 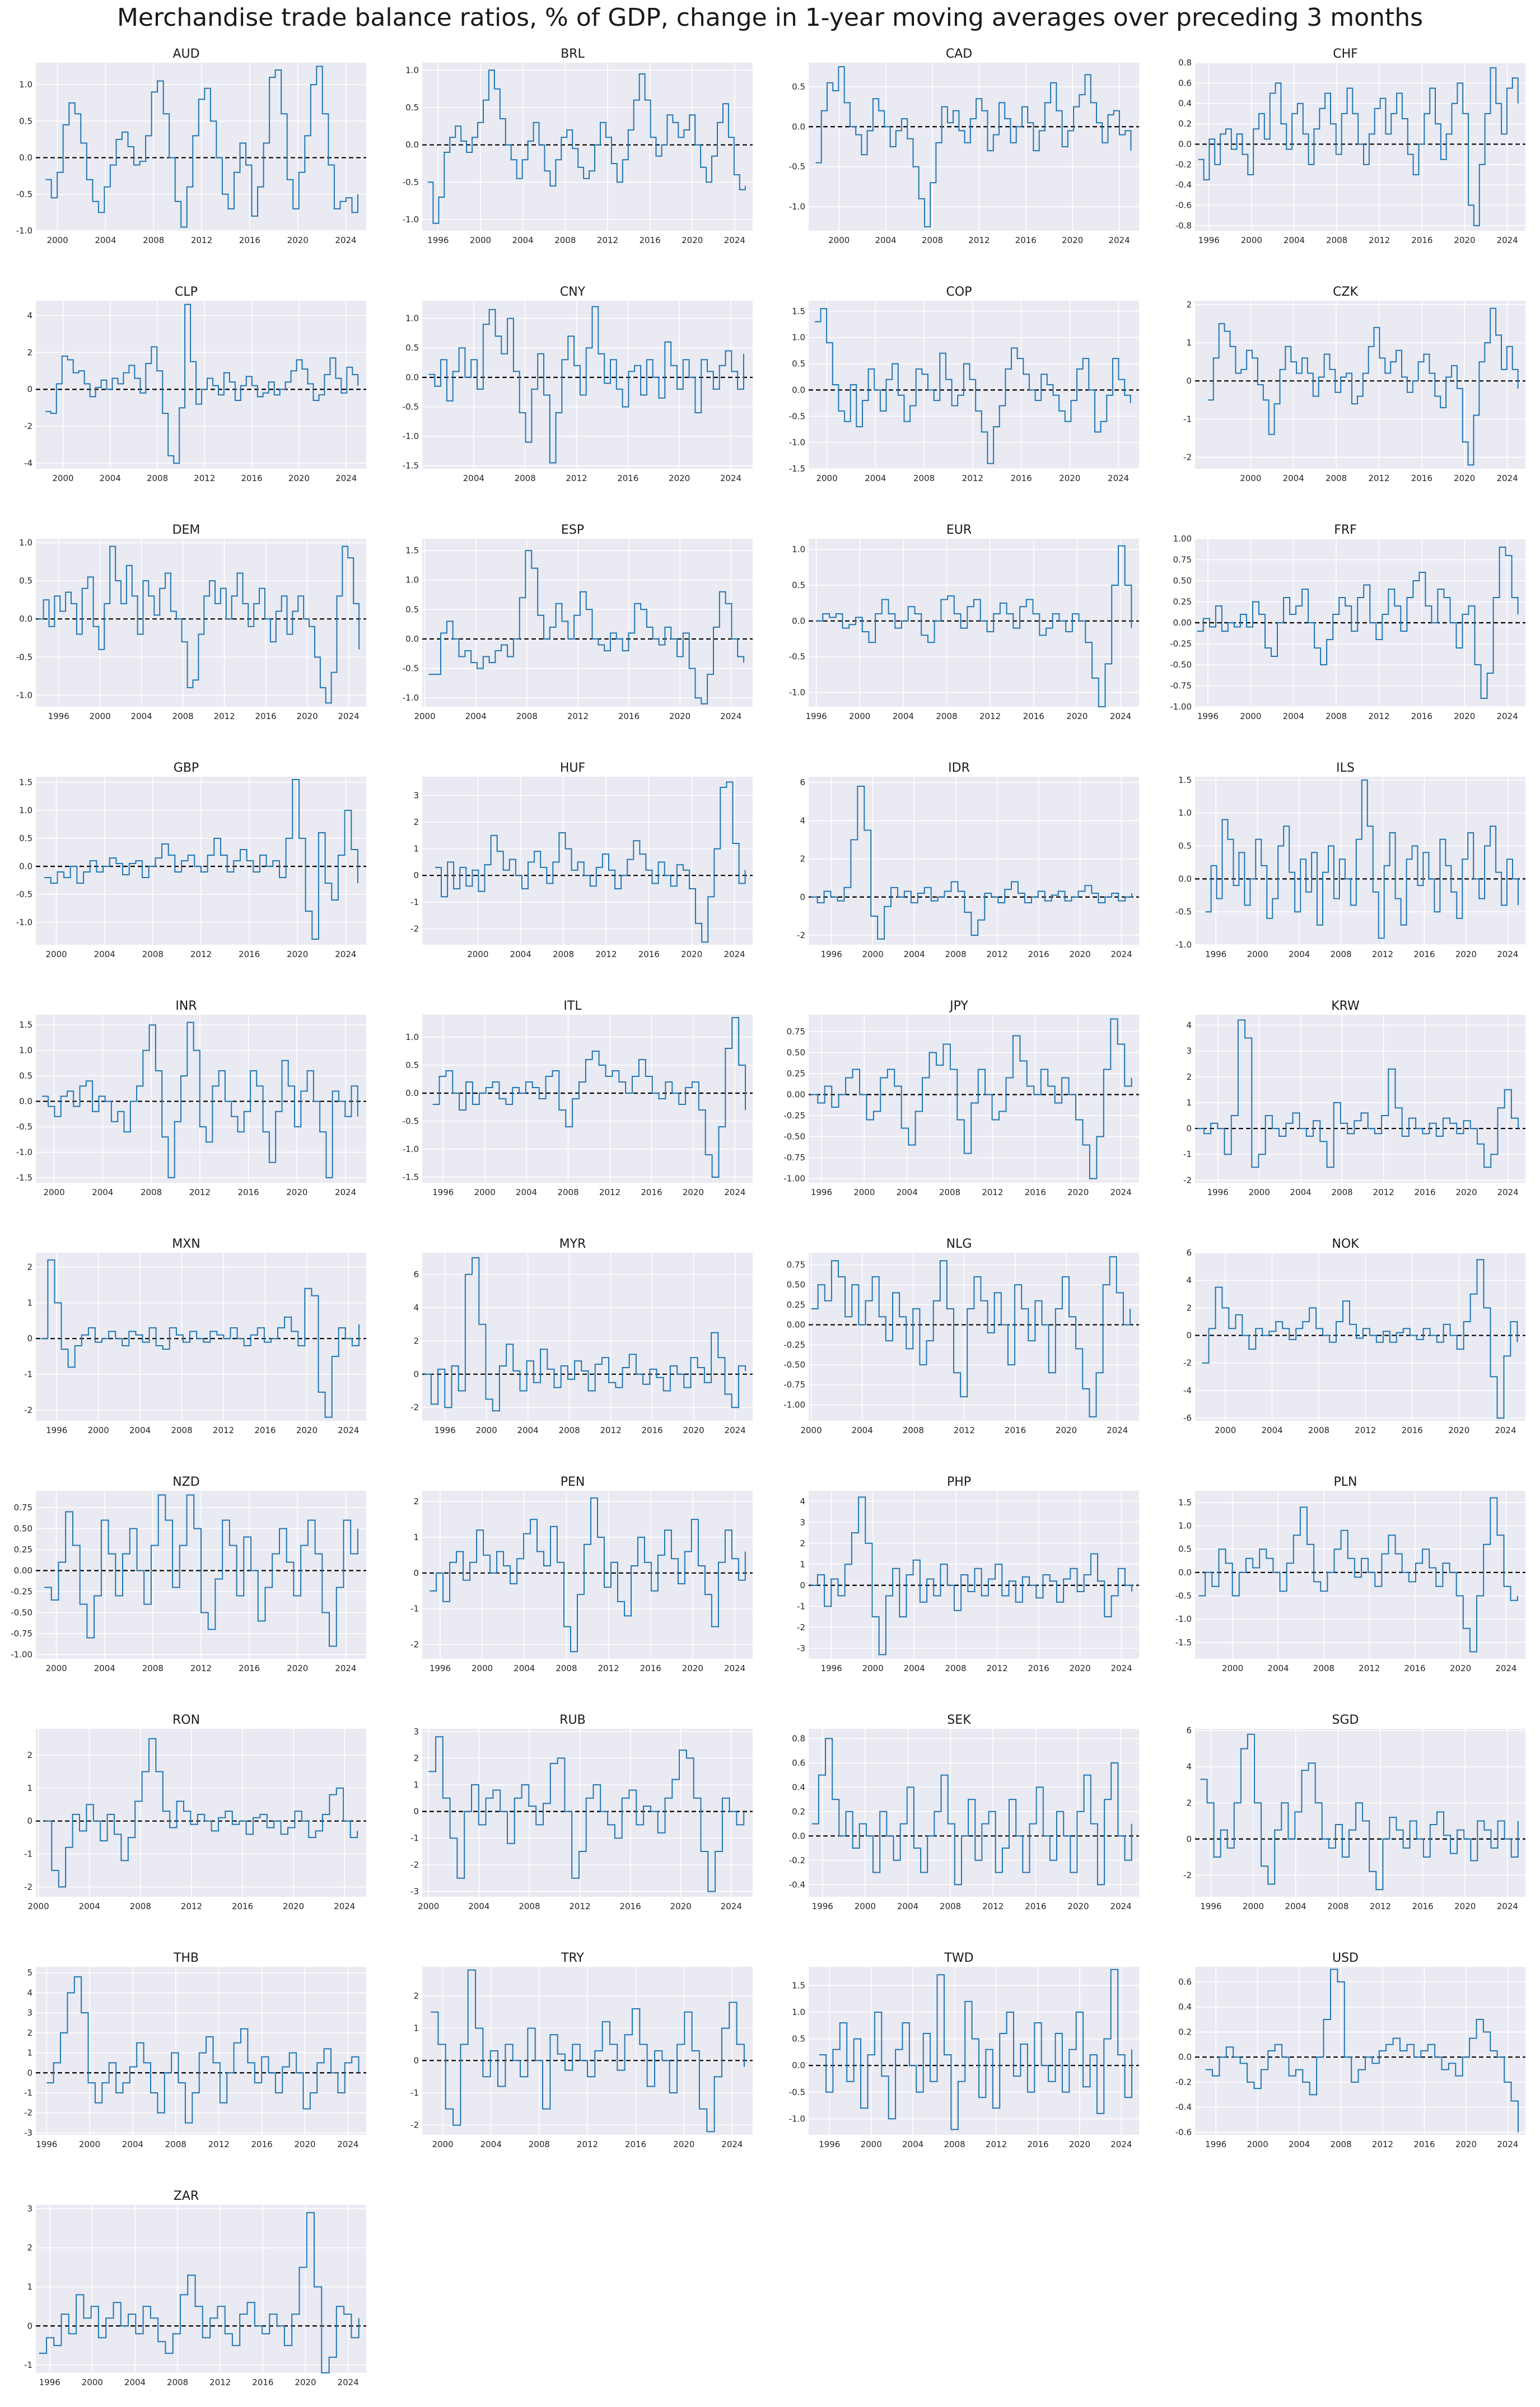 What do you see at coordinates (1184, 1643) in the screenshot?
I see `y-tick-label: -1.5` at bounding box center [1184, 1643].